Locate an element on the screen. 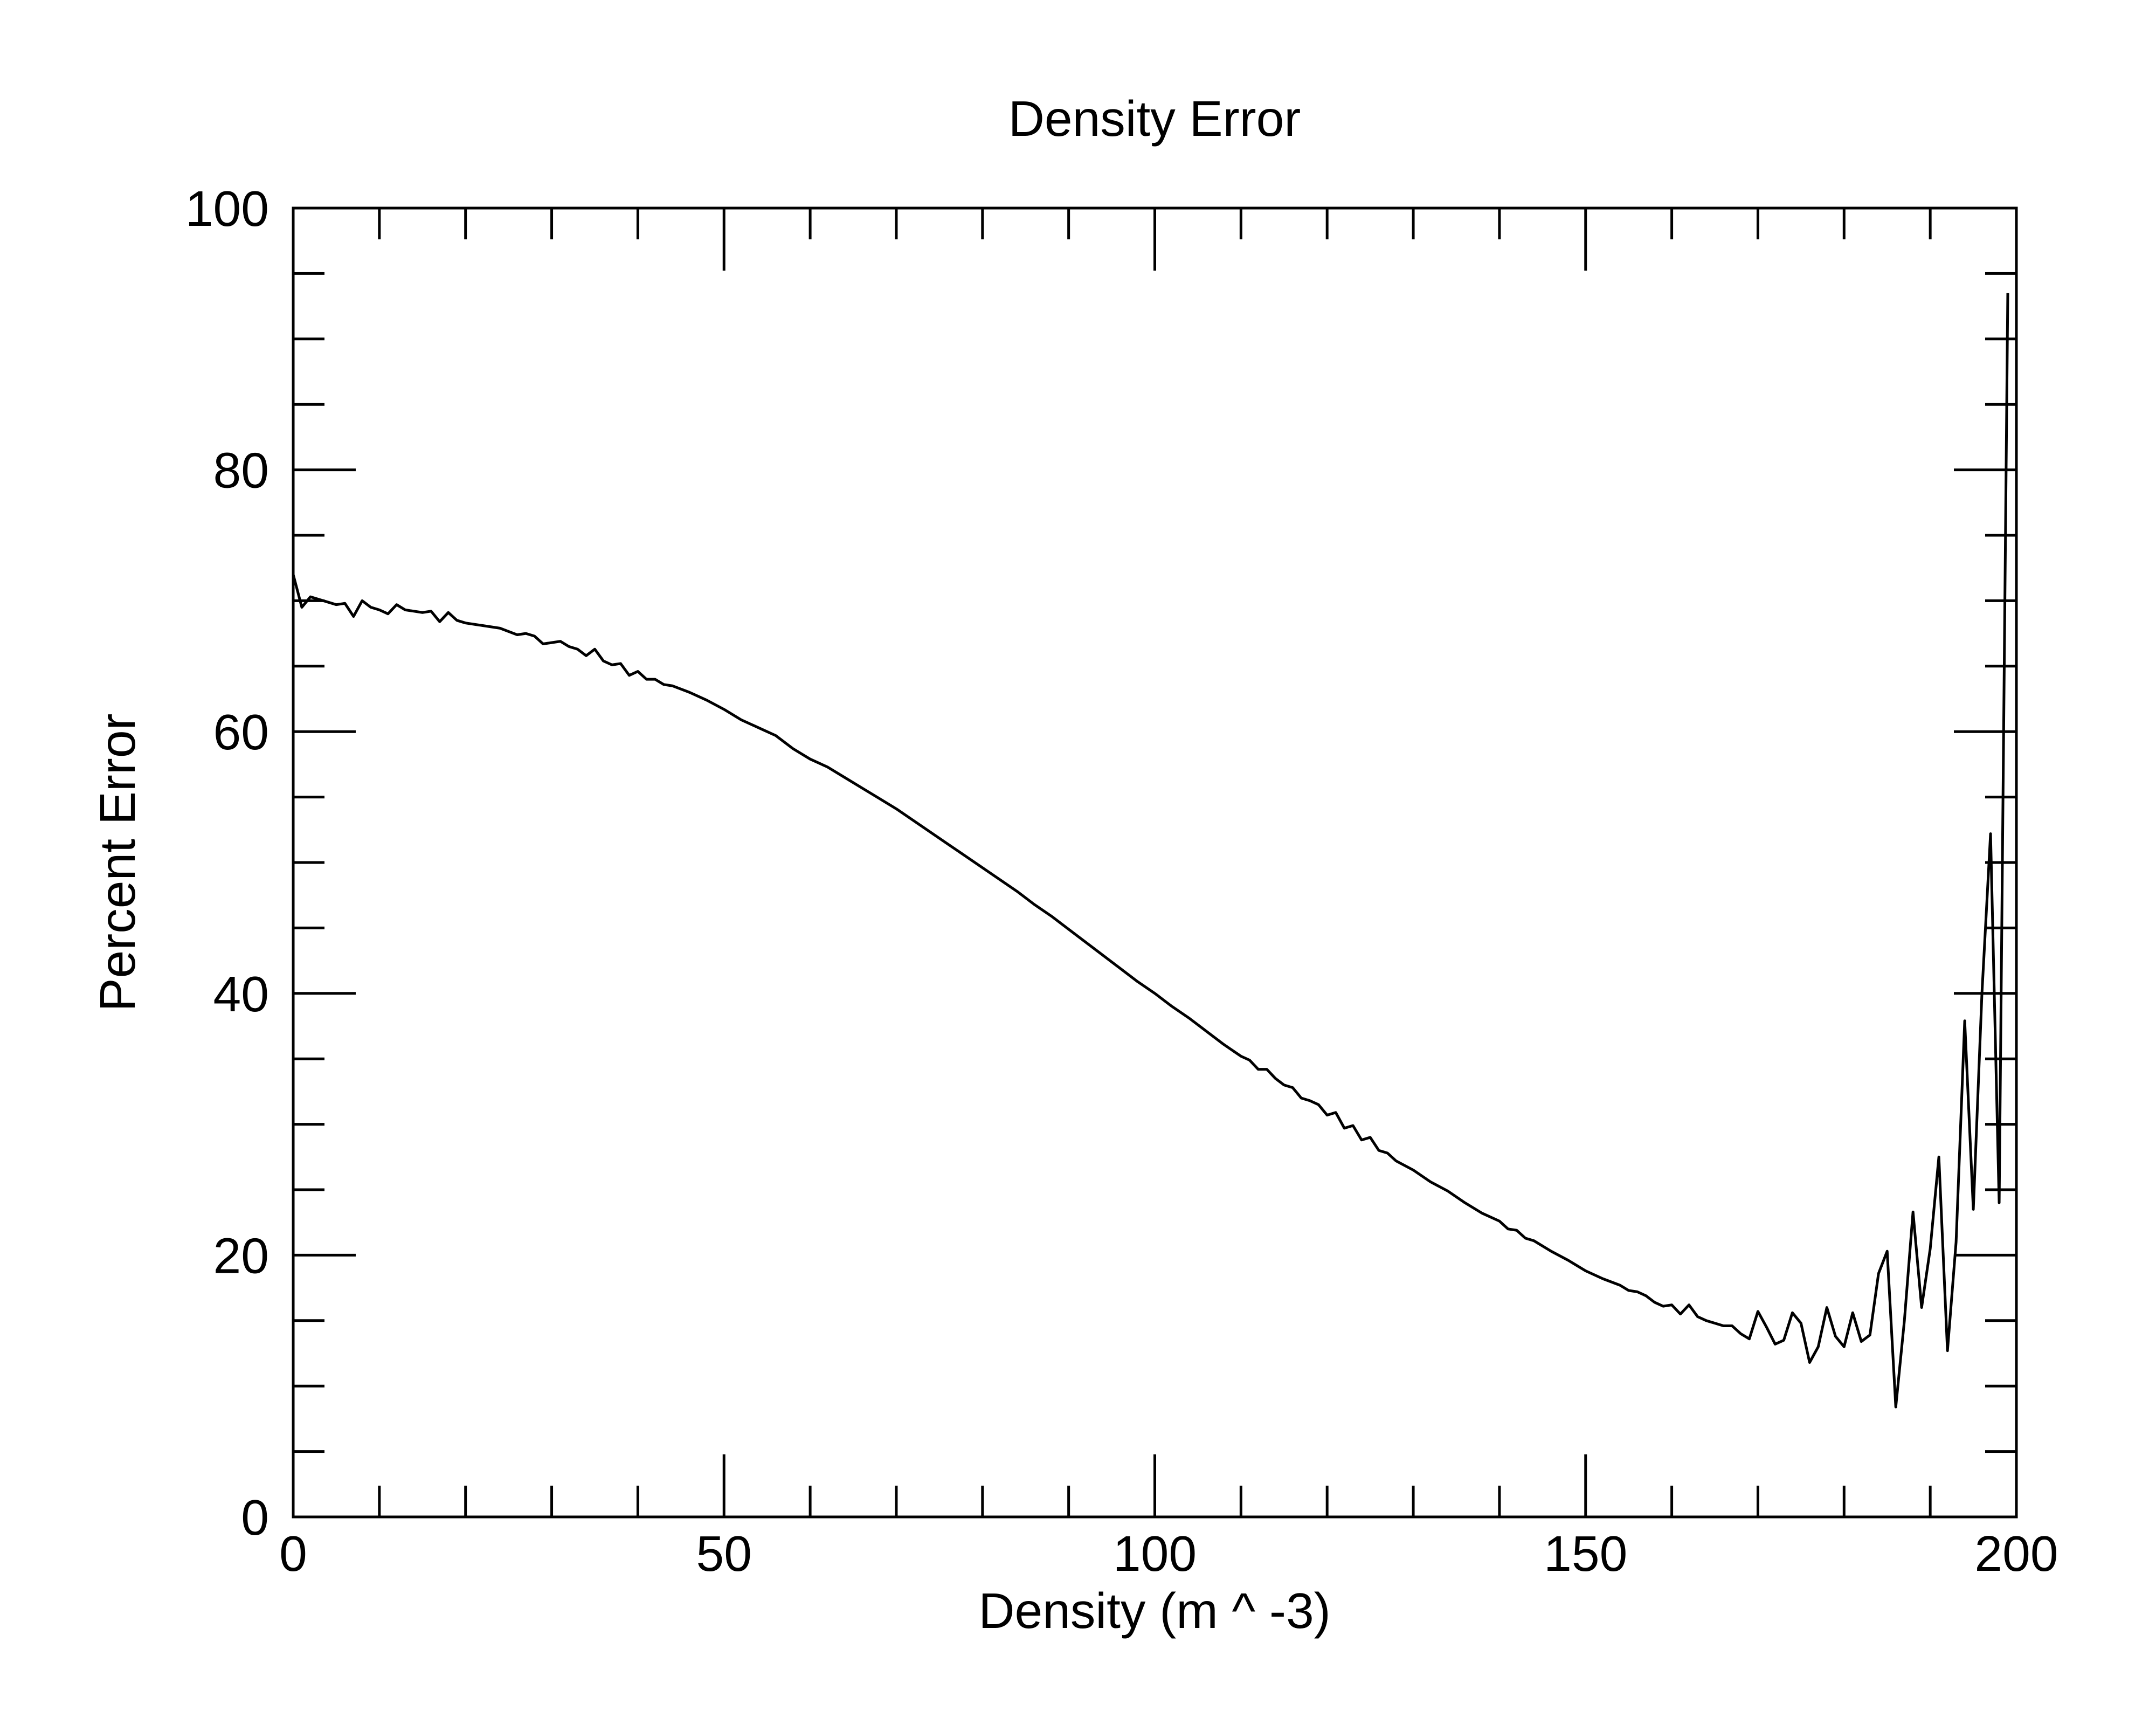  y-tick-label: 0 is located at coordinates (255, 1517).